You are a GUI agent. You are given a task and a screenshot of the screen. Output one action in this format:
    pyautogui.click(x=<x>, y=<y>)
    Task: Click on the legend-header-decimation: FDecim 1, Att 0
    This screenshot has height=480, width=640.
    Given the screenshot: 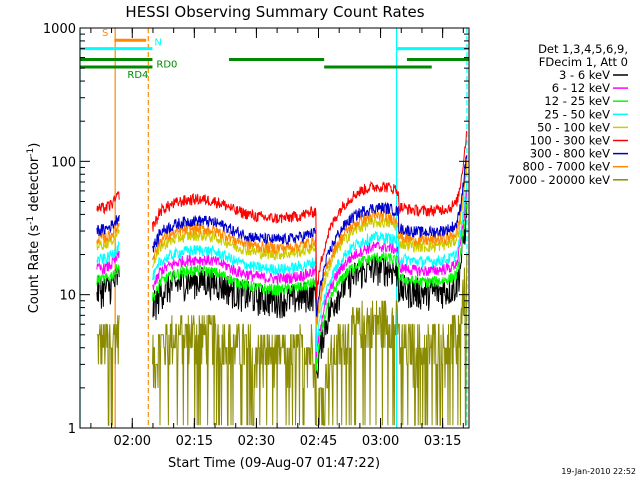 What is the action you would take?
    pyautogui.click(x=583, y=62)
    